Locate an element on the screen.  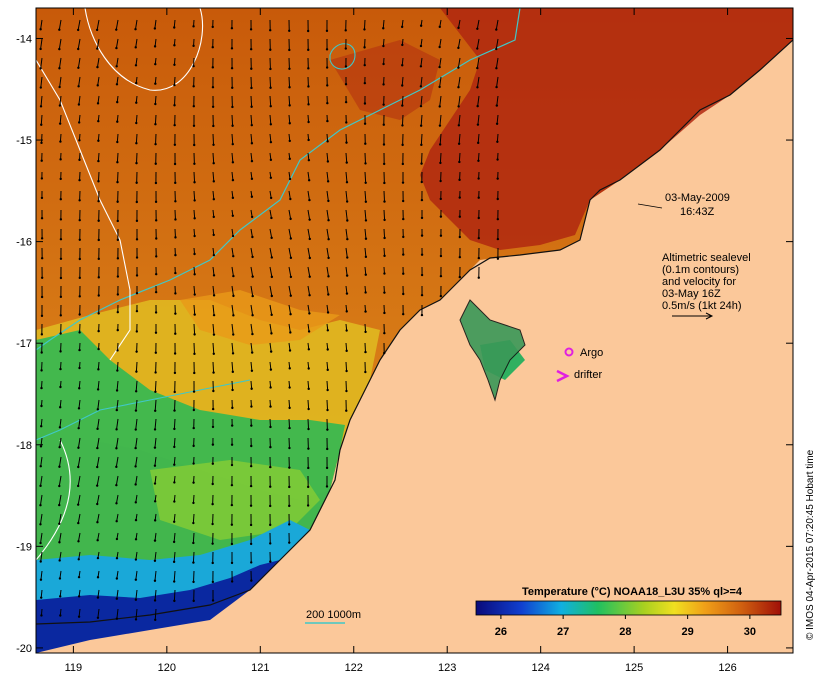
svg-text: Altimetric sealevel is located at coordinates (706, 258).